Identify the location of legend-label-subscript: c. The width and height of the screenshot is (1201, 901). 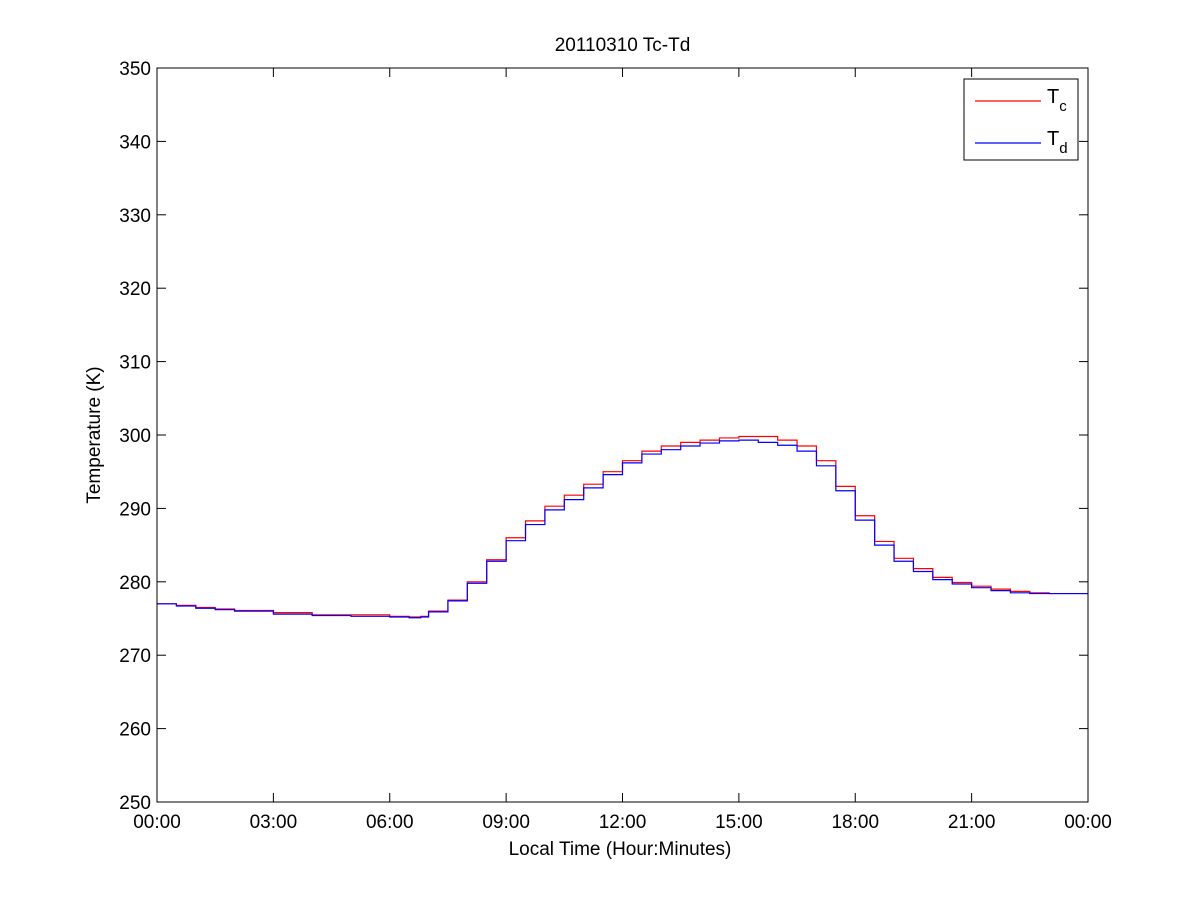
(1063, 106).